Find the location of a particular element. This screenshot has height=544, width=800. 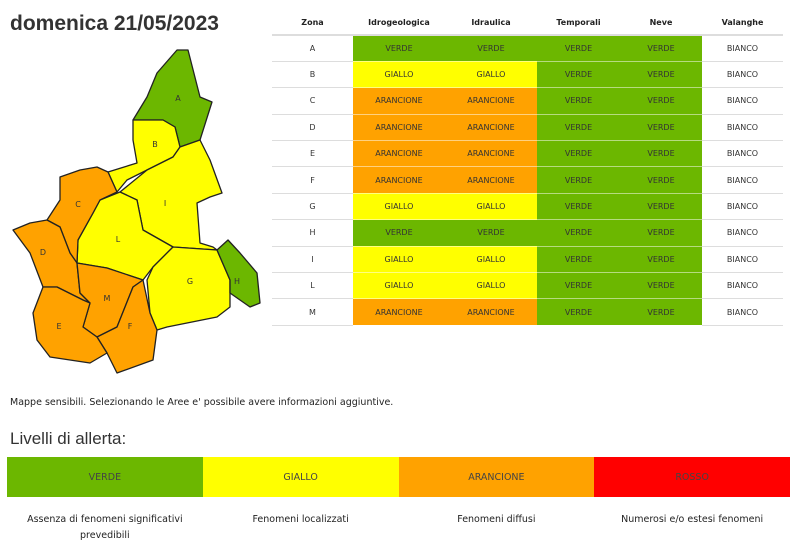

zone-cell: H is located at coordinates (312, 233).